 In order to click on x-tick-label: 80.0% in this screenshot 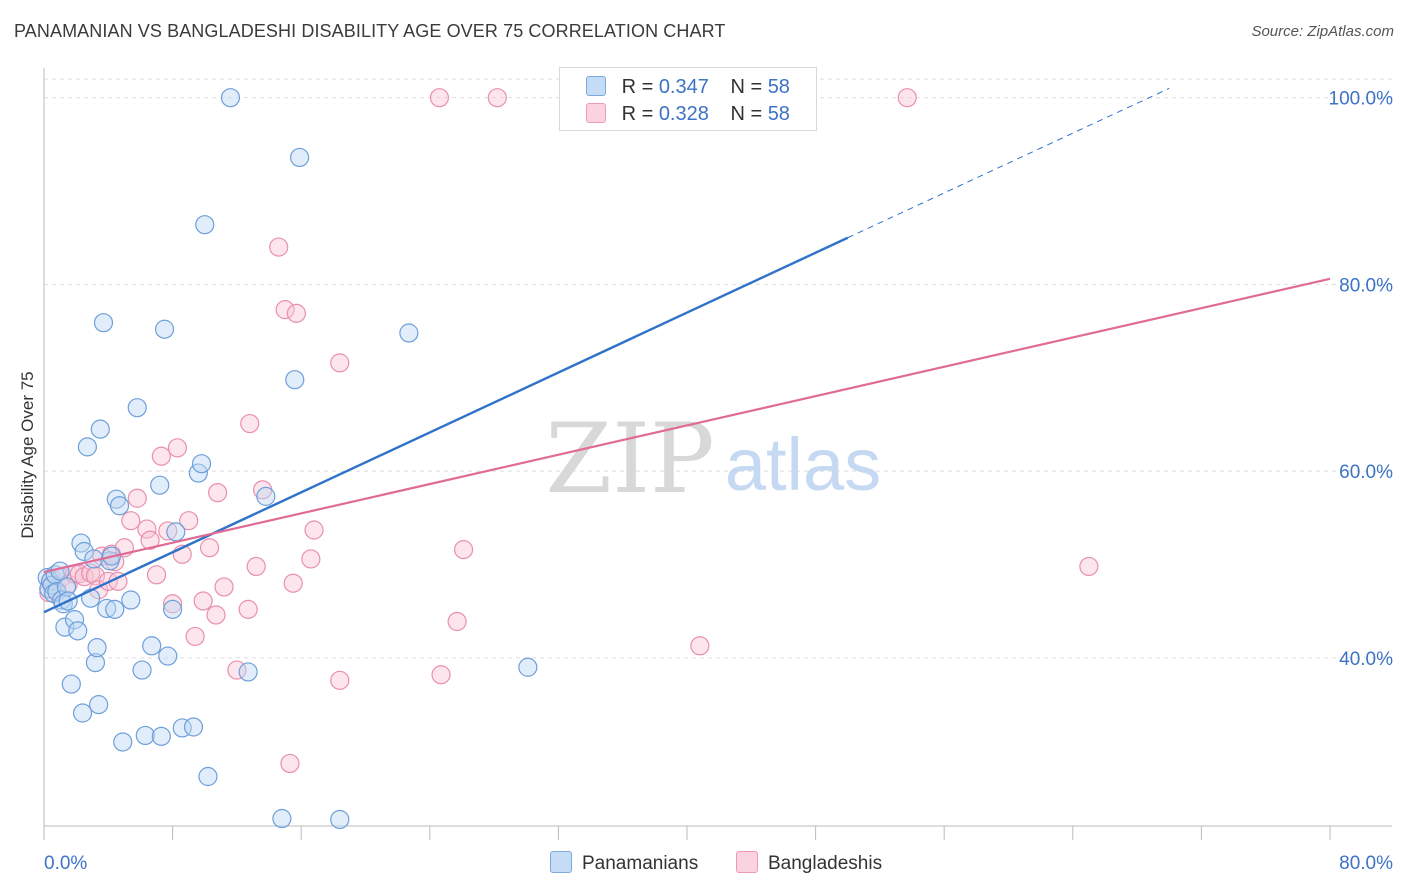, I will do `click(1366, 863)`.